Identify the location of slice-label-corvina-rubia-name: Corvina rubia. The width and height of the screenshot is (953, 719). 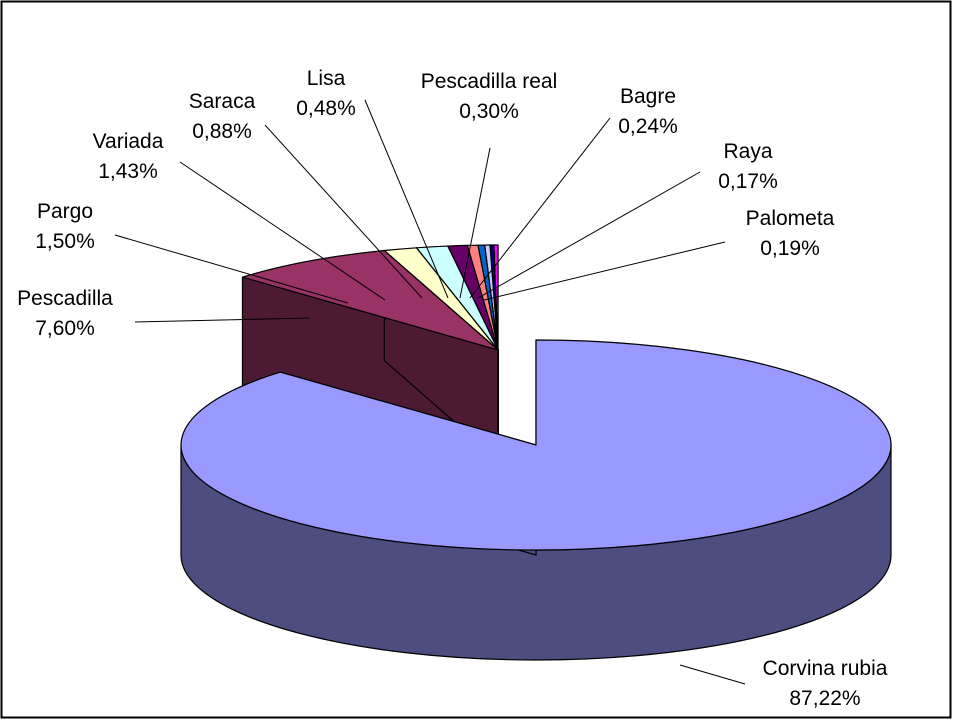
(825, 668).